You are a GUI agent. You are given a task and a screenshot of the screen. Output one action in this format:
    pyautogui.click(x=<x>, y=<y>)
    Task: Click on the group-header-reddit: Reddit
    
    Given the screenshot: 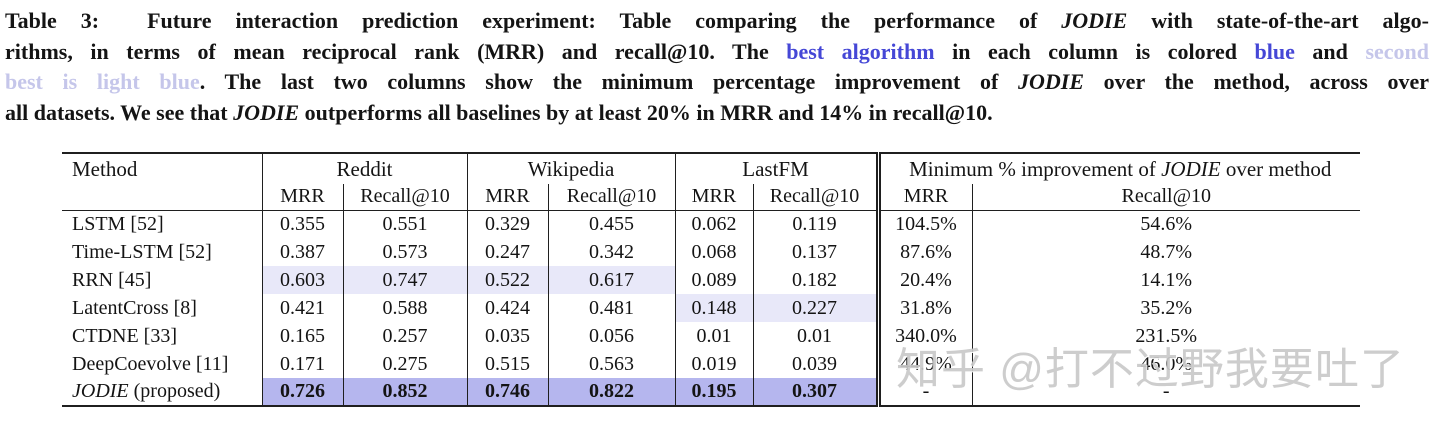 What is the action you would take?
    pyautogui.click(x=364, y=168)
    